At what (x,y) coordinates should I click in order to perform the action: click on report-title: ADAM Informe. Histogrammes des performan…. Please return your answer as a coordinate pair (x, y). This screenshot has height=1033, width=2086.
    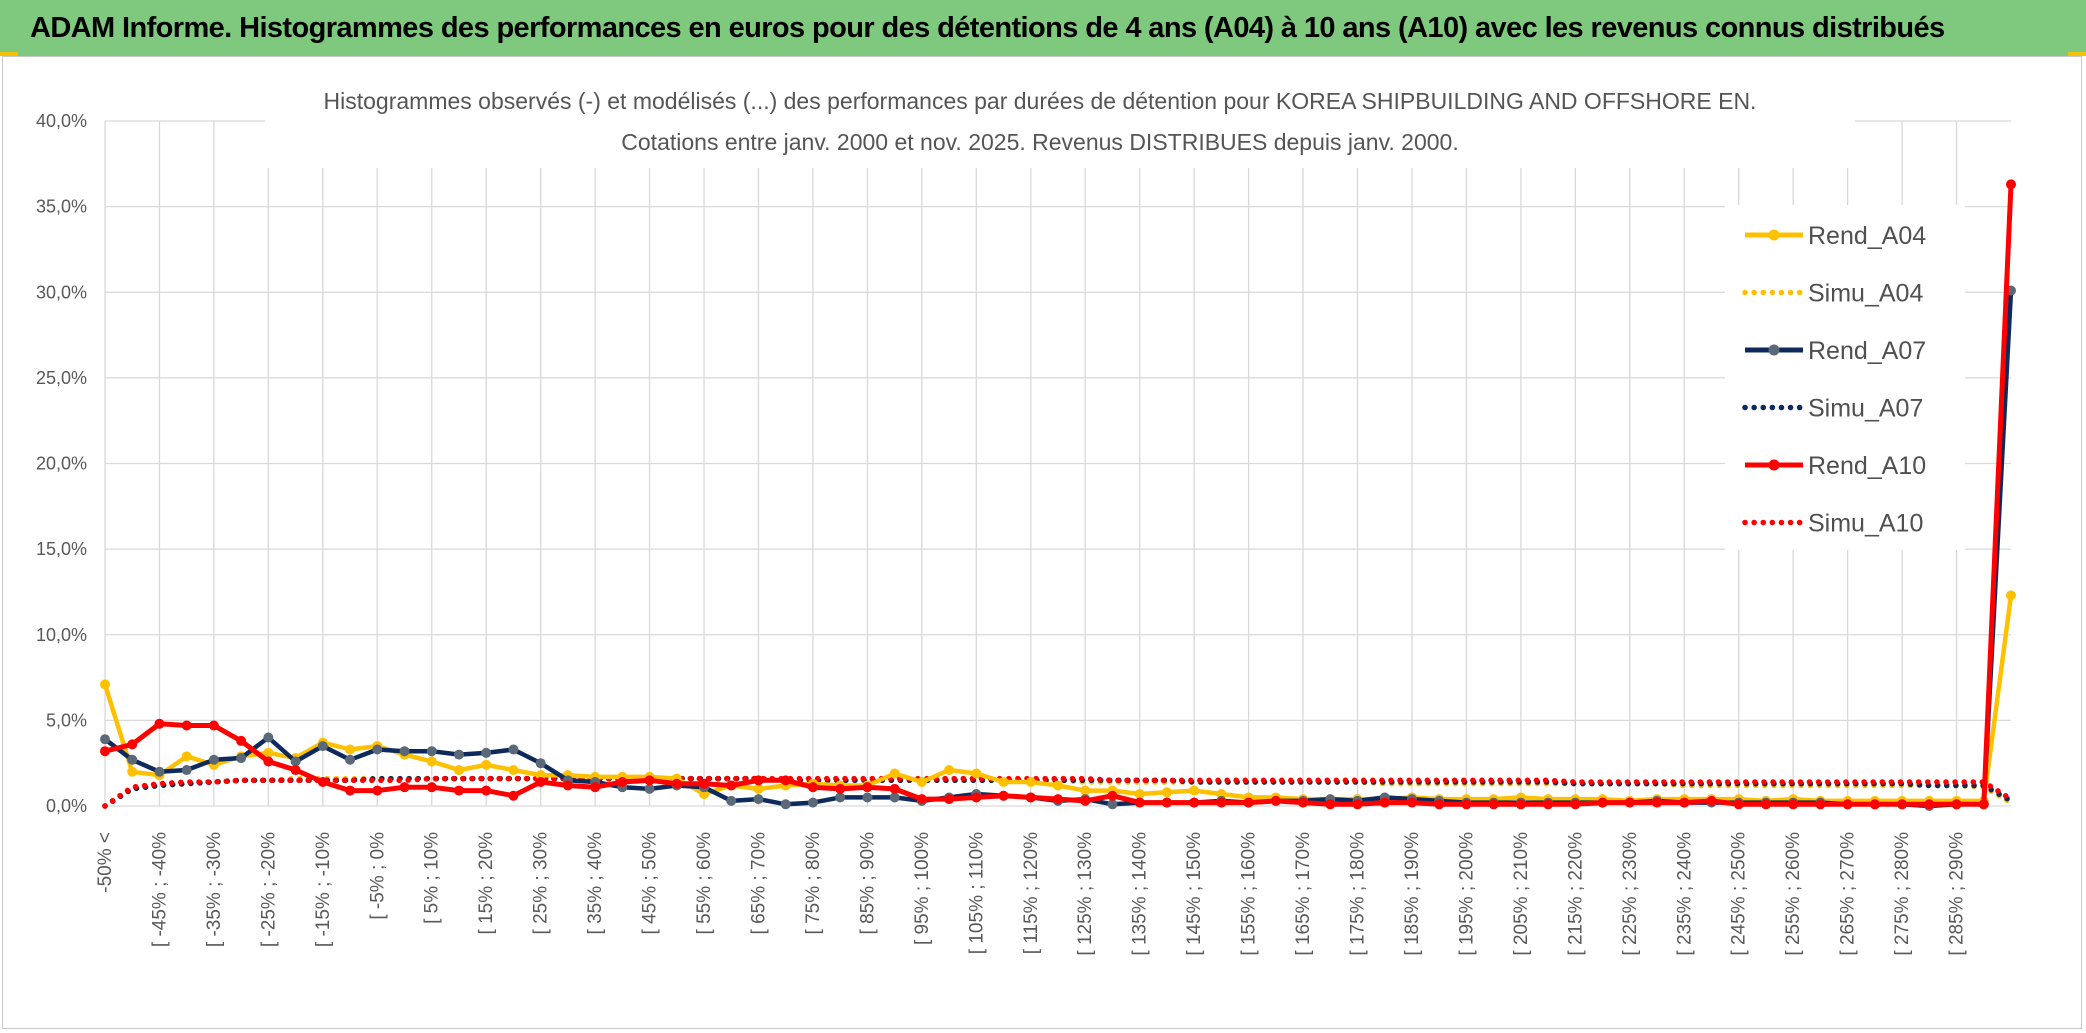
    Looking at the image, I should click on (987, 27).